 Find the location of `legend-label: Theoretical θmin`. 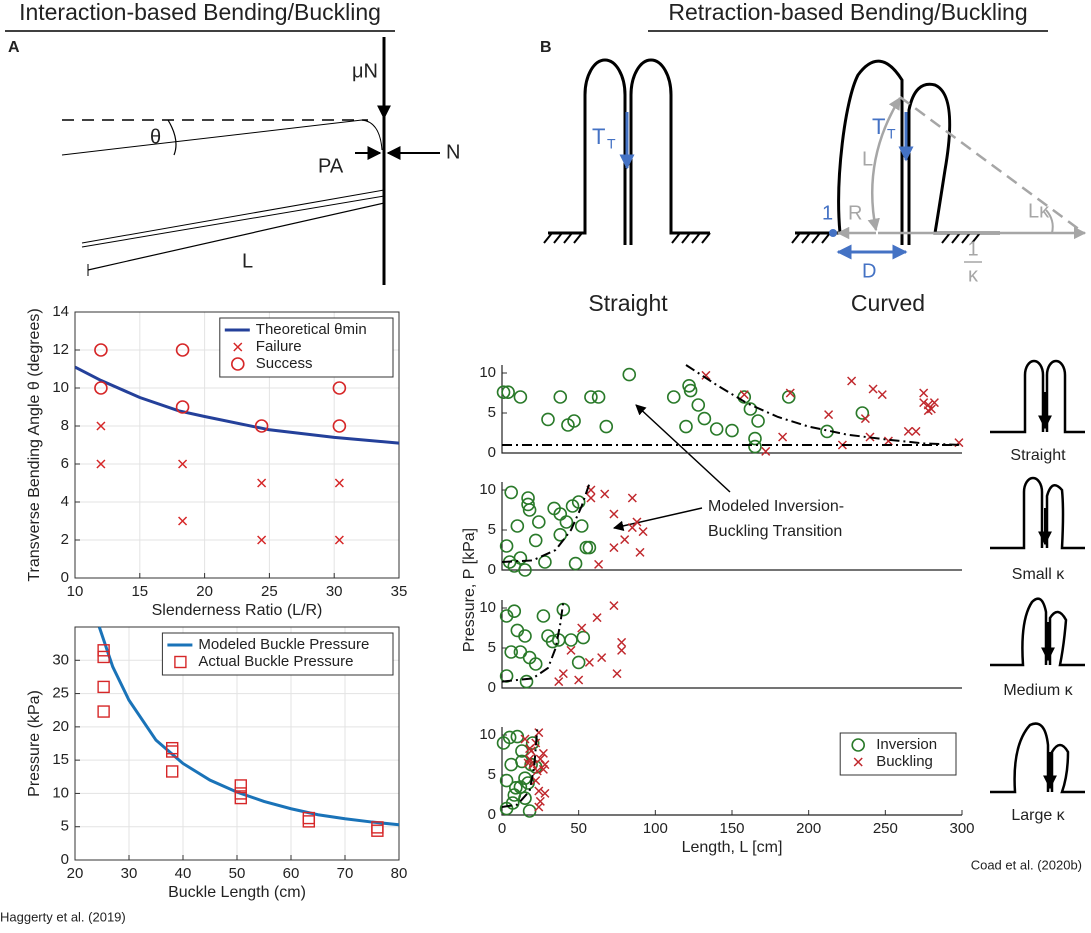

legend-label: Theoretical θmin is located at coordinates (311, 329).